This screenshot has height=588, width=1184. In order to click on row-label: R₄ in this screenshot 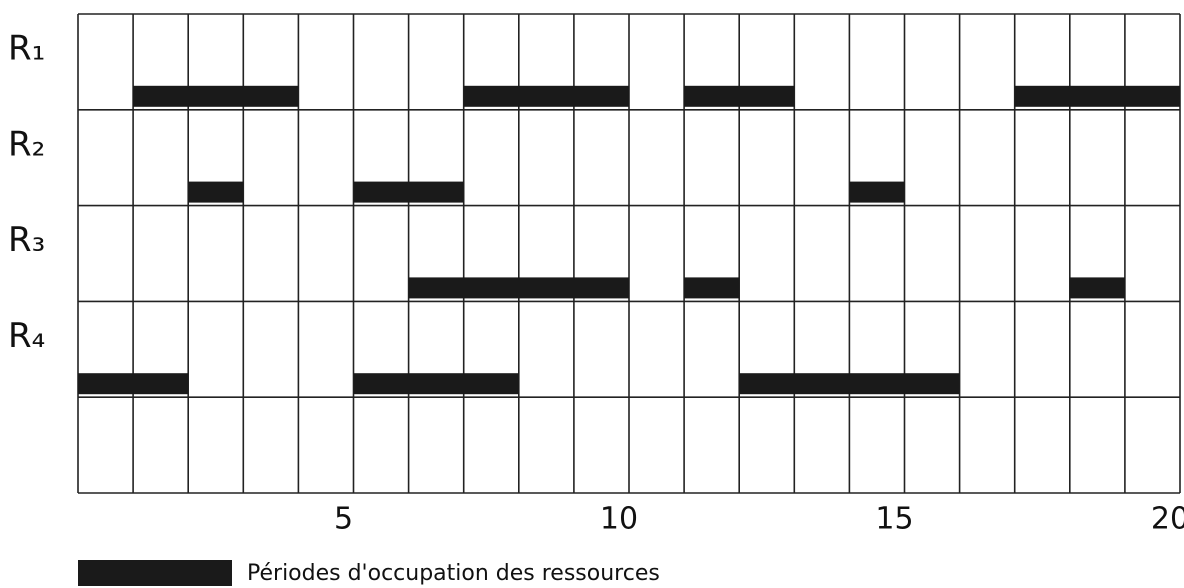, I will do `click(26, 336)`.